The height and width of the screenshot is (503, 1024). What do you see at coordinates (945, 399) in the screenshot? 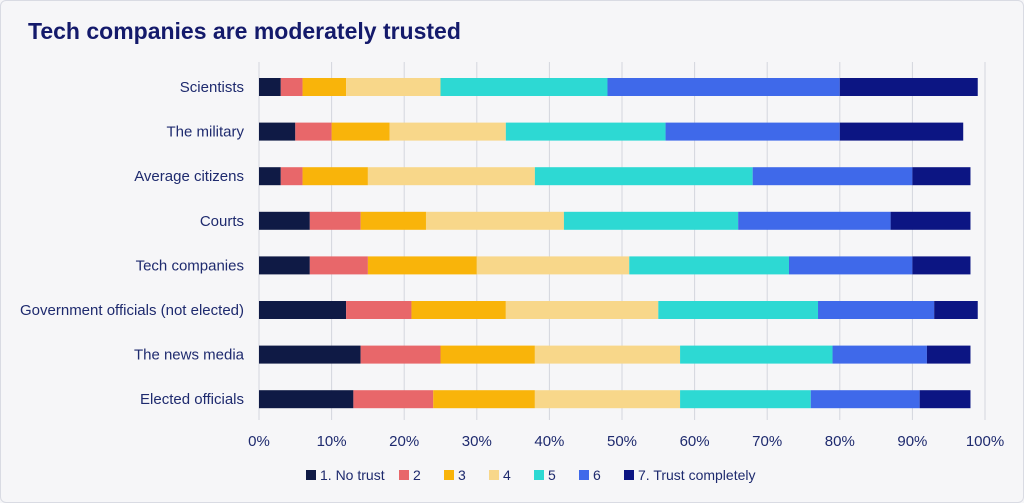
I see `bar-segment-elected-officials-7-trust-completely` at bounding box center [945, 399].